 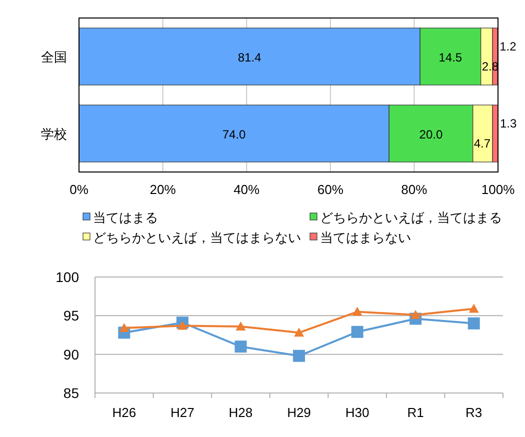 What do you see at coordinates (357, 412) in the screenshot?
I see `x-tick-label: H30` at bounding box center [357, 412].